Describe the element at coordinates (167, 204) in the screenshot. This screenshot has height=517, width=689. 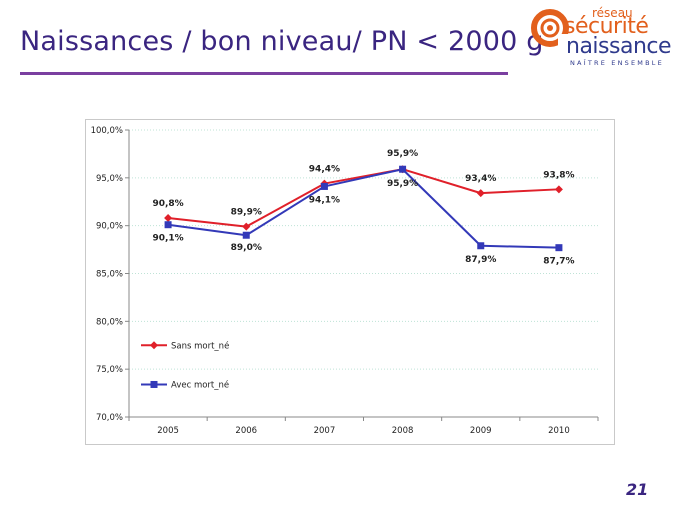
I see `data-label: 90,8%` at that location.